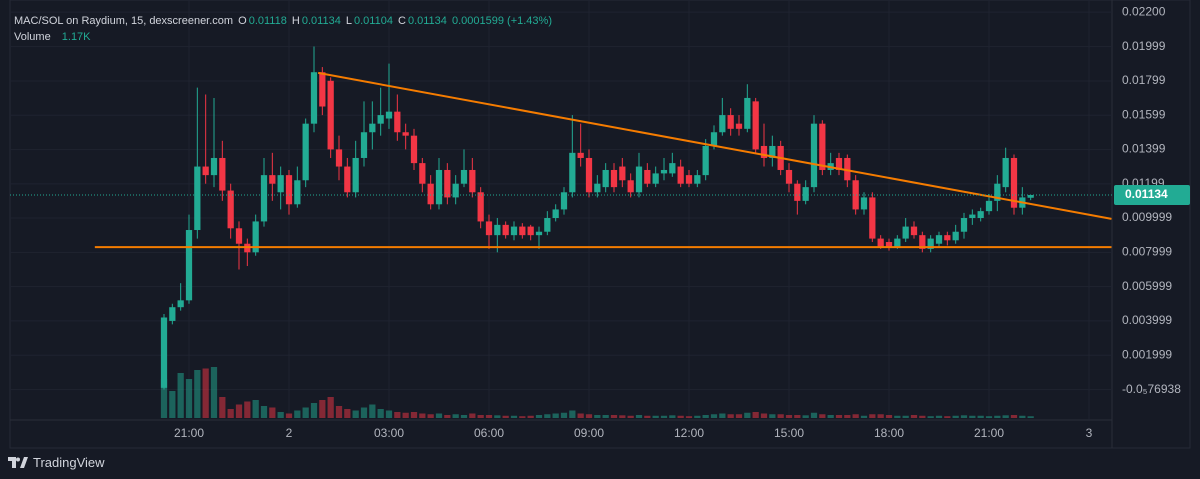  What do you see at coordinates (124, 21) in the screenshot?
I see `symbol-title: MAC/SOL on Raydium, 15, dexscreener.com` at bounding box center [124, 21].